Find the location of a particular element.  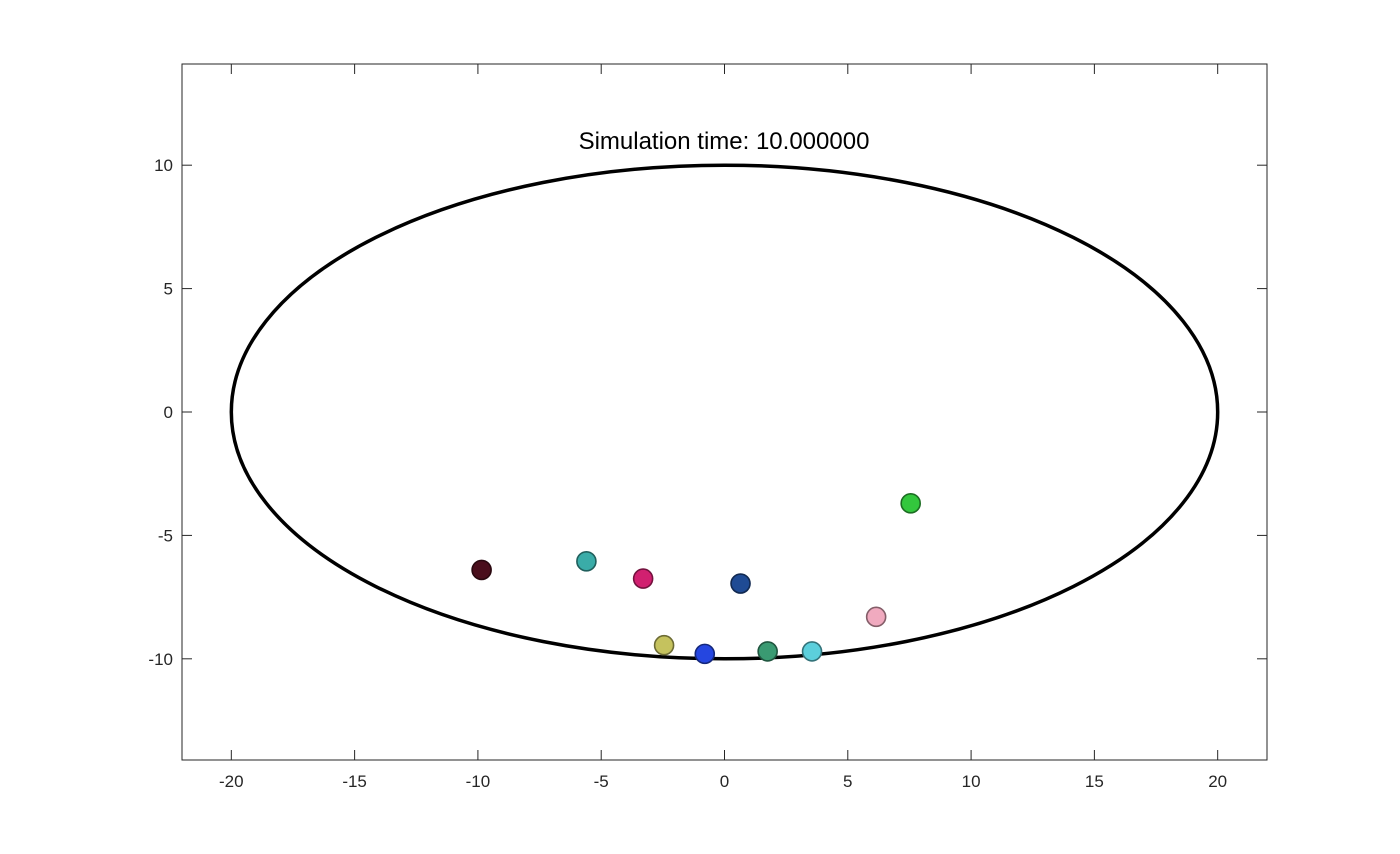

x-tick-label: 5 is located at coordinates (847, 781).